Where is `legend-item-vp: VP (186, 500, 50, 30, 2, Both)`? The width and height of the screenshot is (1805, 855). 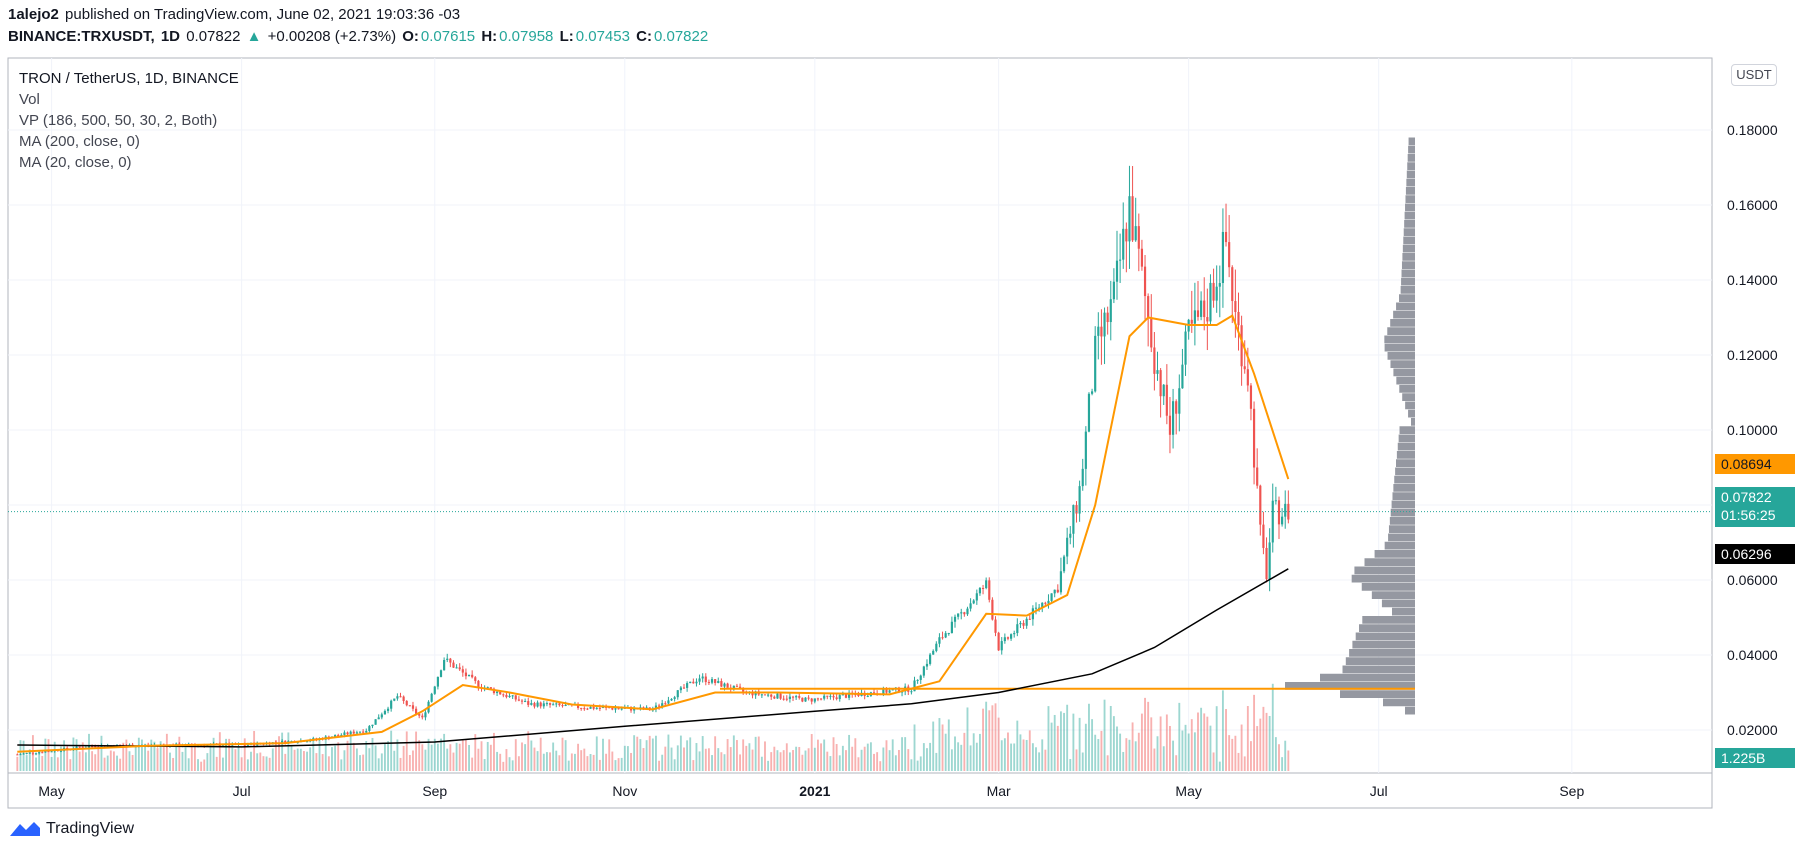 legend-item-vp: VP (186, 500, 50, 30, 2, Both) is located at coordinates (118, 120).